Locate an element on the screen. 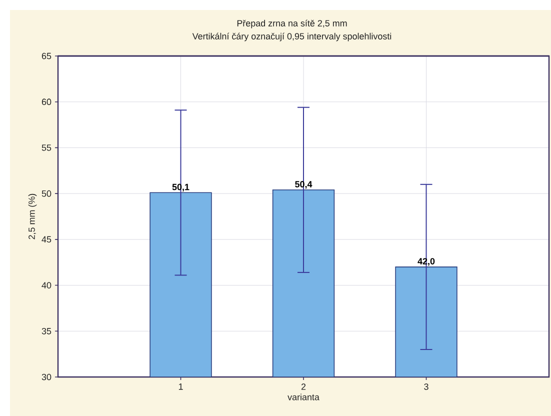 The image size is (551, 416). y-tick-label: 30 is located at coordinates (47, 377).